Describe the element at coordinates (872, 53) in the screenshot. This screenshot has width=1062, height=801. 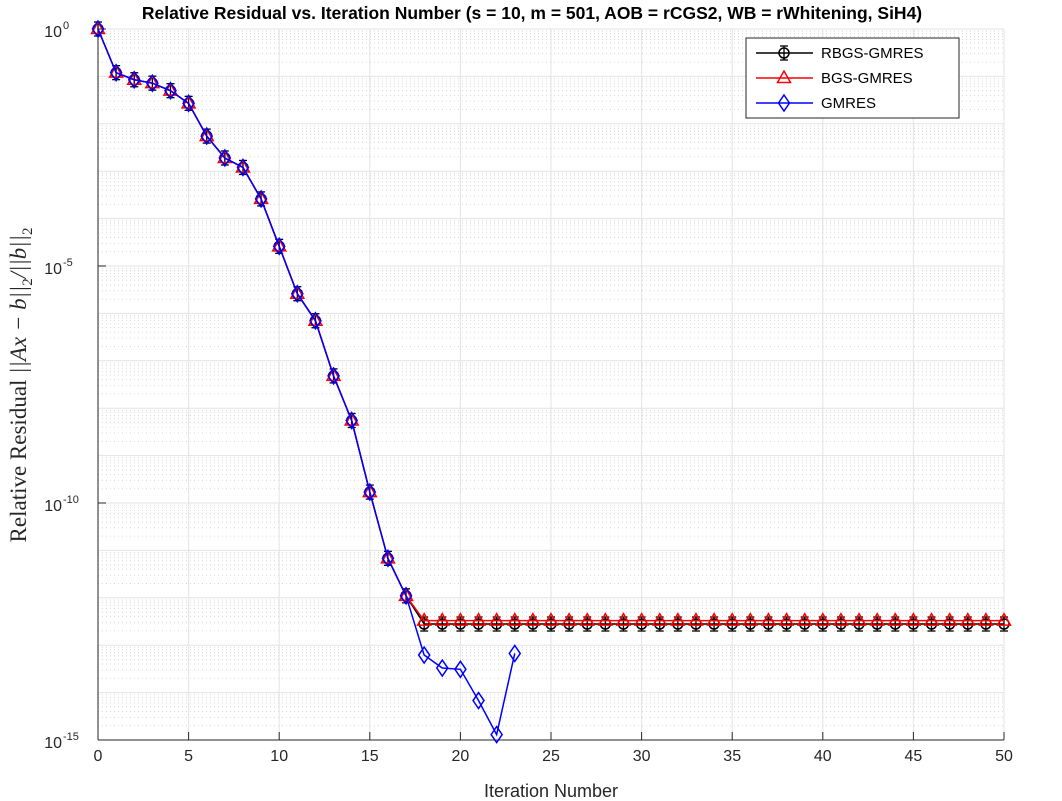
I see `legend-label: RBGS-GMRES` at that location.